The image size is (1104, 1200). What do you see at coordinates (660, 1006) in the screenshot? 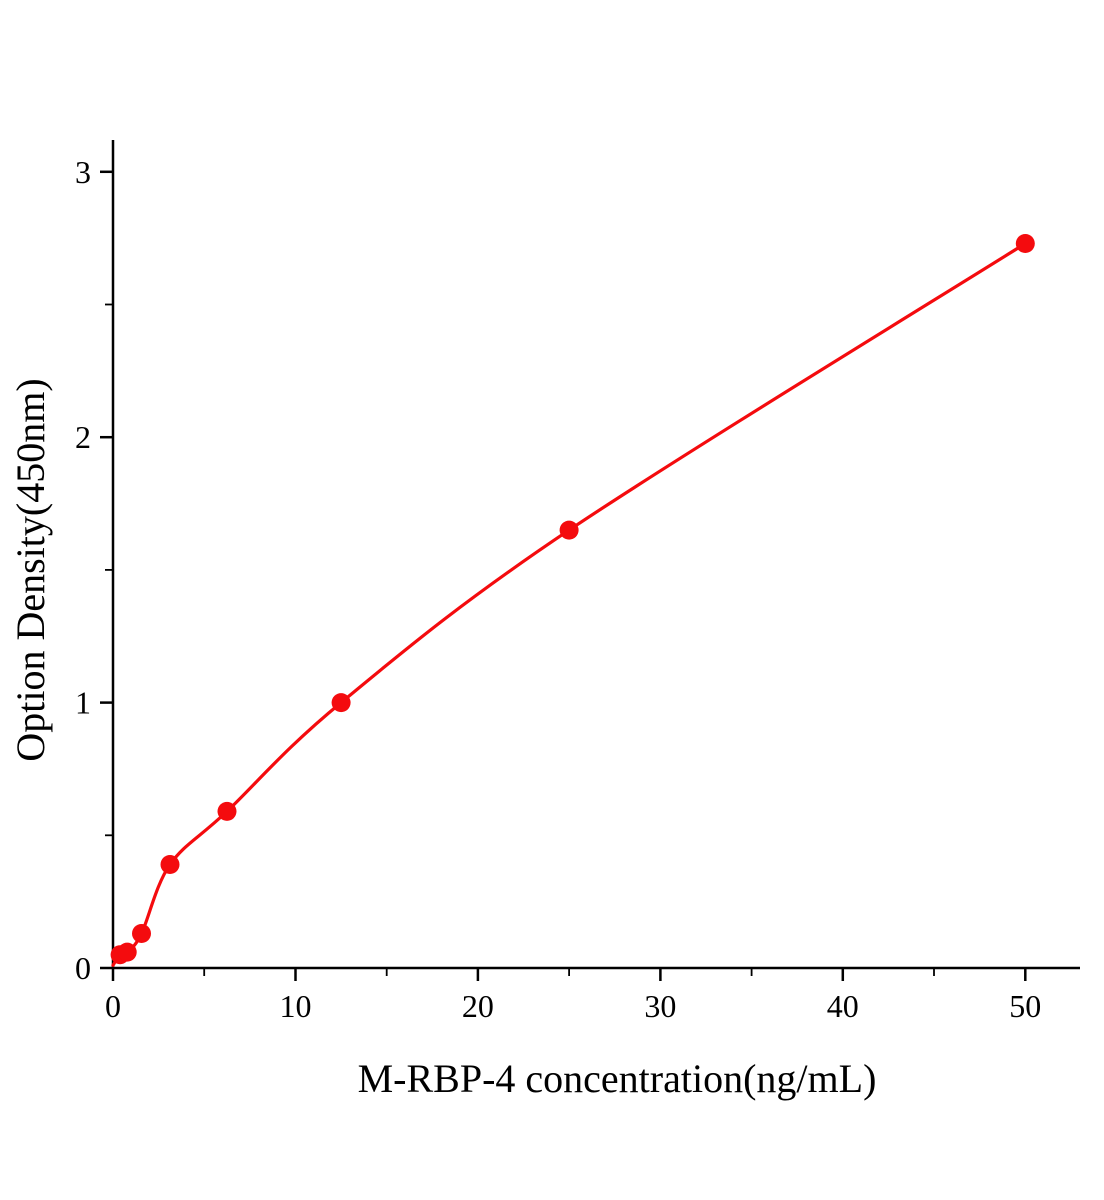
I see `x-tick-label: 30` at bounding box center [660, 1006].